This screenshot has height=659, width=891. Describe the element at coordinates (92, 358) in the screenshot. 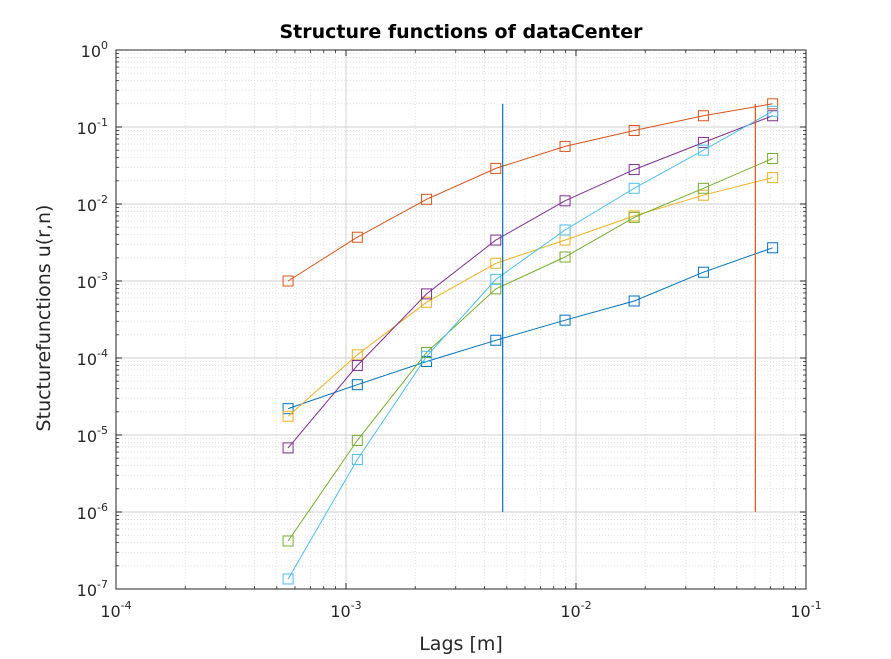

I see `y-tick-label: 10⁻⁴` at that location.